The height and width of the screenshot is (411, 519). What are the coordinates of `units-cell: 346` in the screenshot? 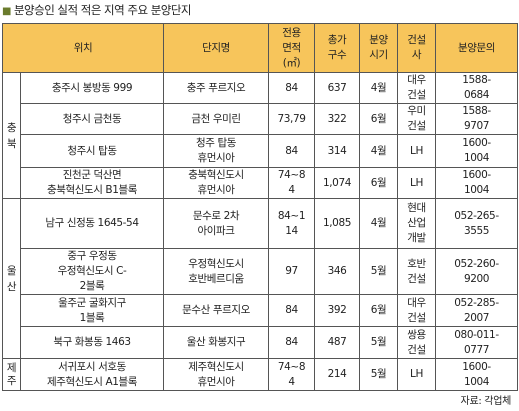 It's located at (337, 271).